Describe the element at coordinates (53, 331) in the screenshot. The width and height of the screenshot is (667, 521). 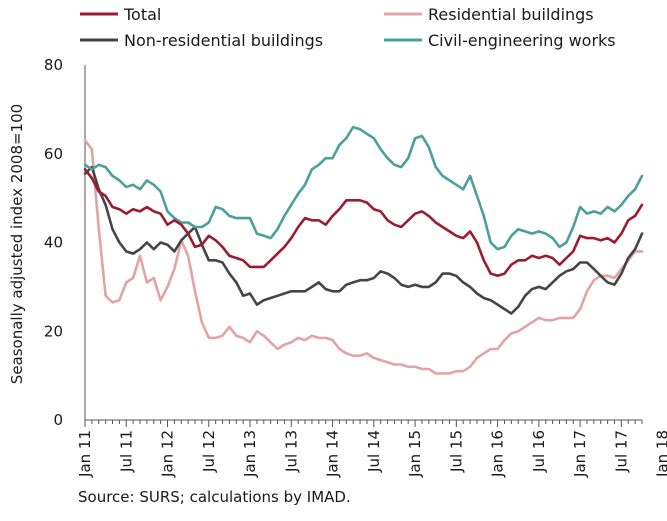
I see `y-tick-label: 20` at that location.